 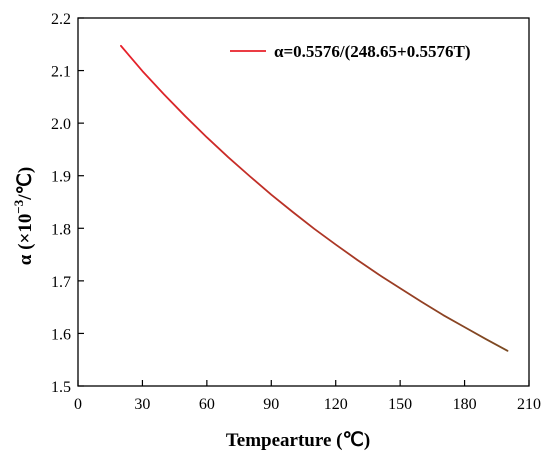 What do you see at coordinates (529, 404) in the screenshot?
I see `x-tick-label-210: 210` at bounding box center [529, 404].